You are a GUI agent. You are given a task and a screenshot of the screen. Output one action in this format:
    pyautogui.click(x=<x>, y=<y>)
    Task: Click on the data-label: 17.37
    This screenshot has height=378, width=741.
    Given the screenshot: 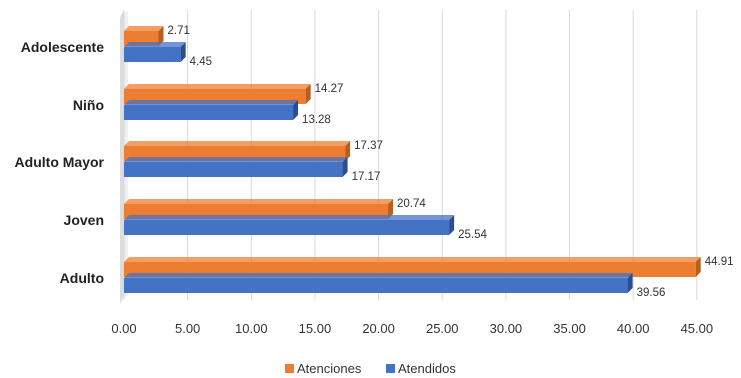 What is the action you would take?
    pyautogui.click(x=368, y=146)
    